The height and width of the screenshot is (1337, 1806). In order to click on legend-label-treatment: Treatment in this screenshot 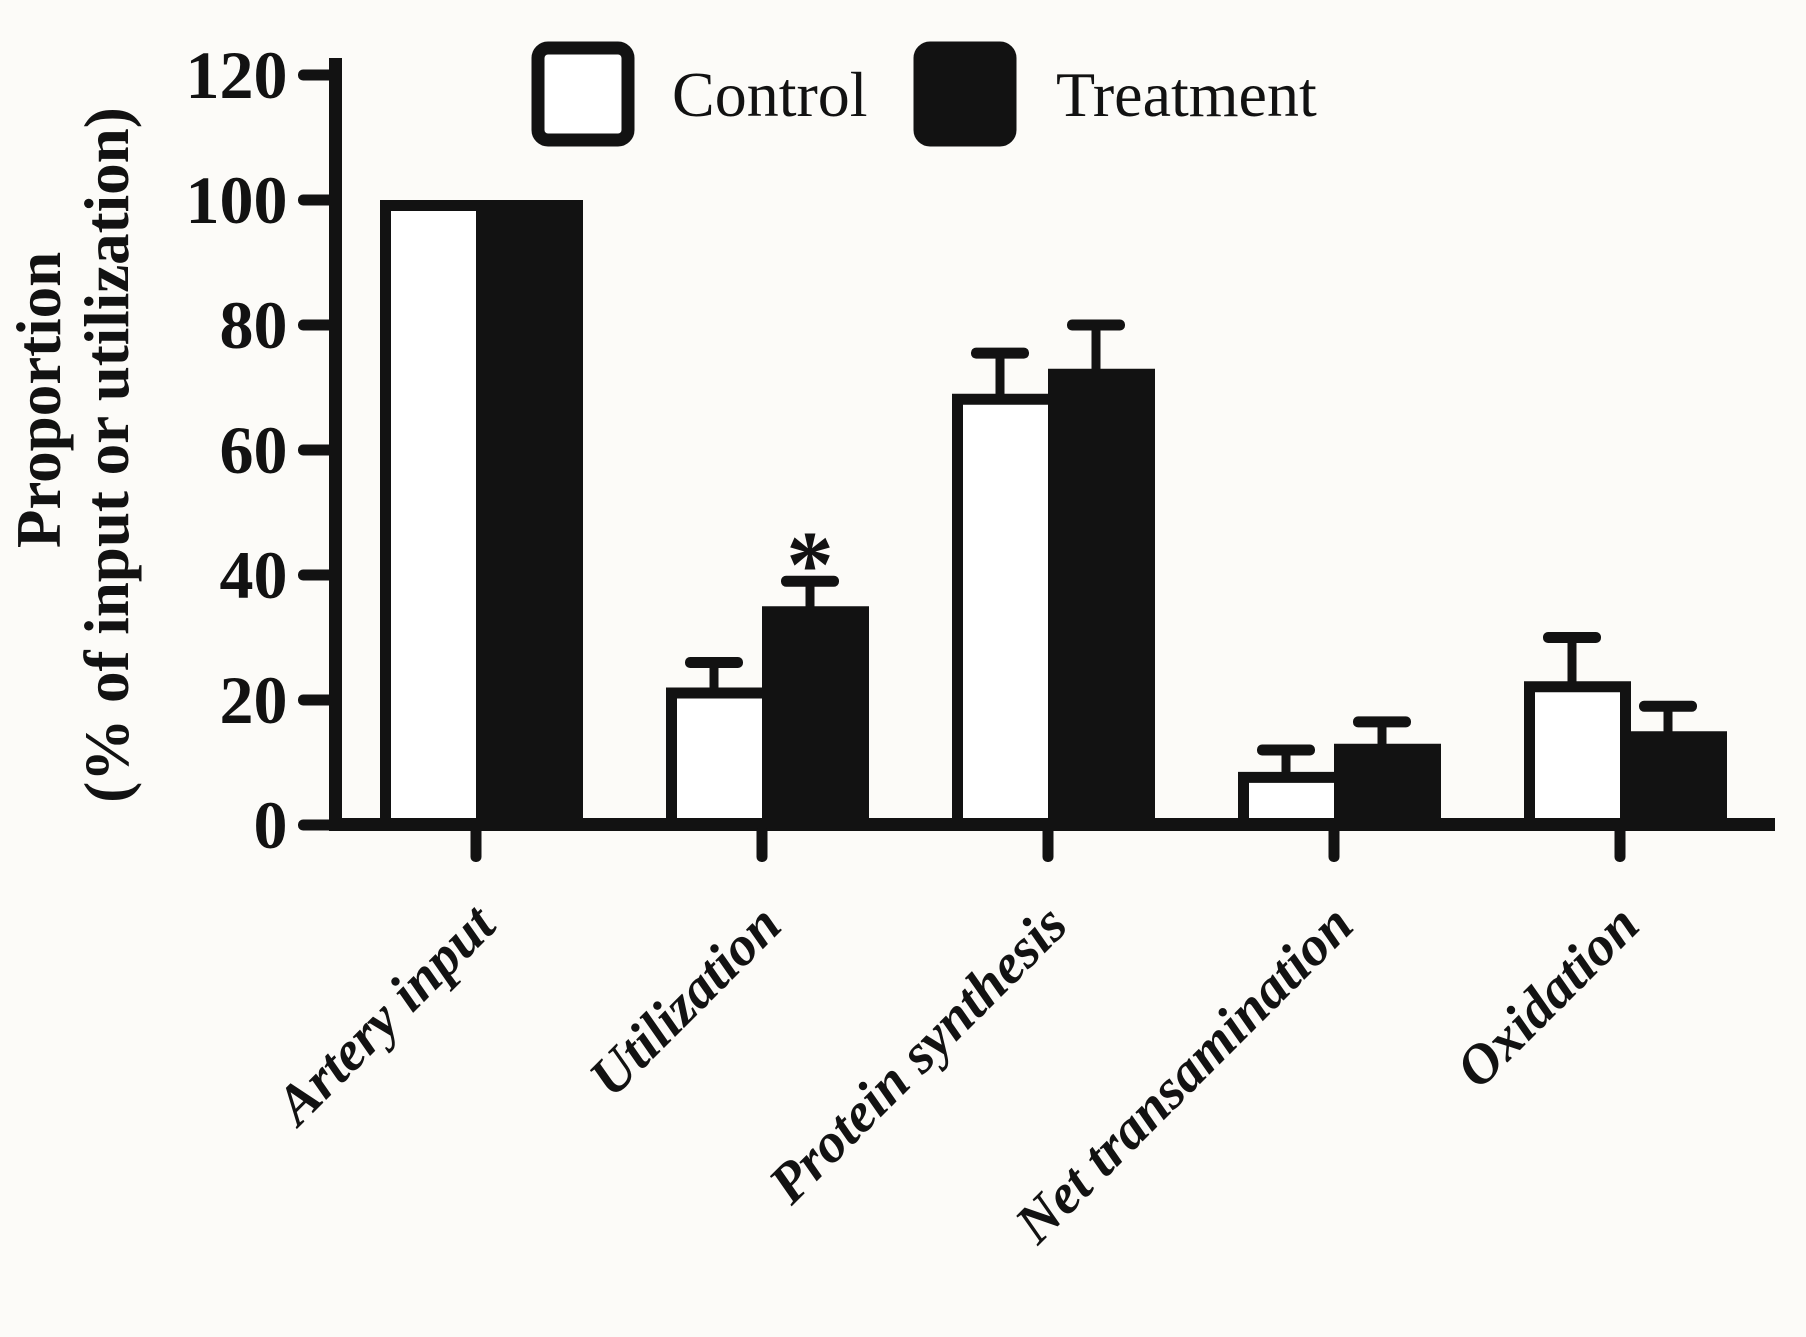, I will do `click(1186, 94)`.